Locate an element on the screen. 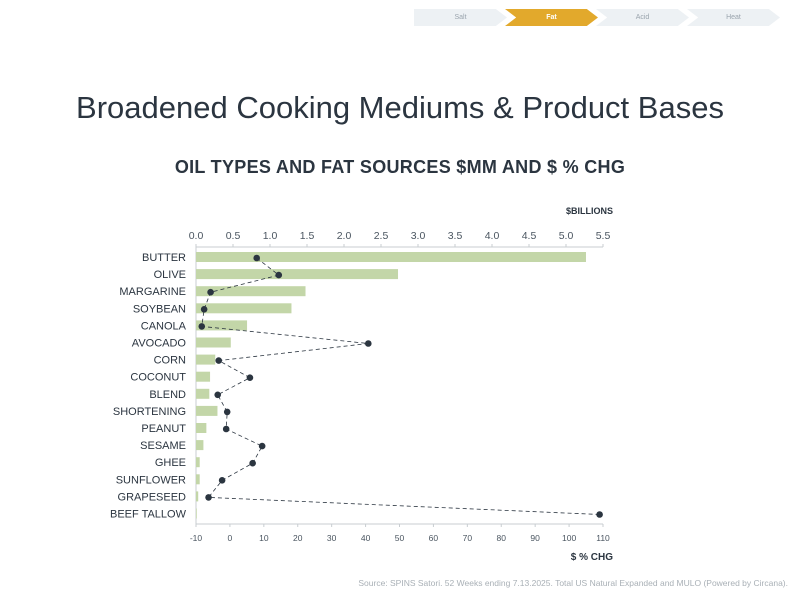 This screenshot has width=800, height=598. top-tick-label: 1.5 is located at coordinates (307, 236).